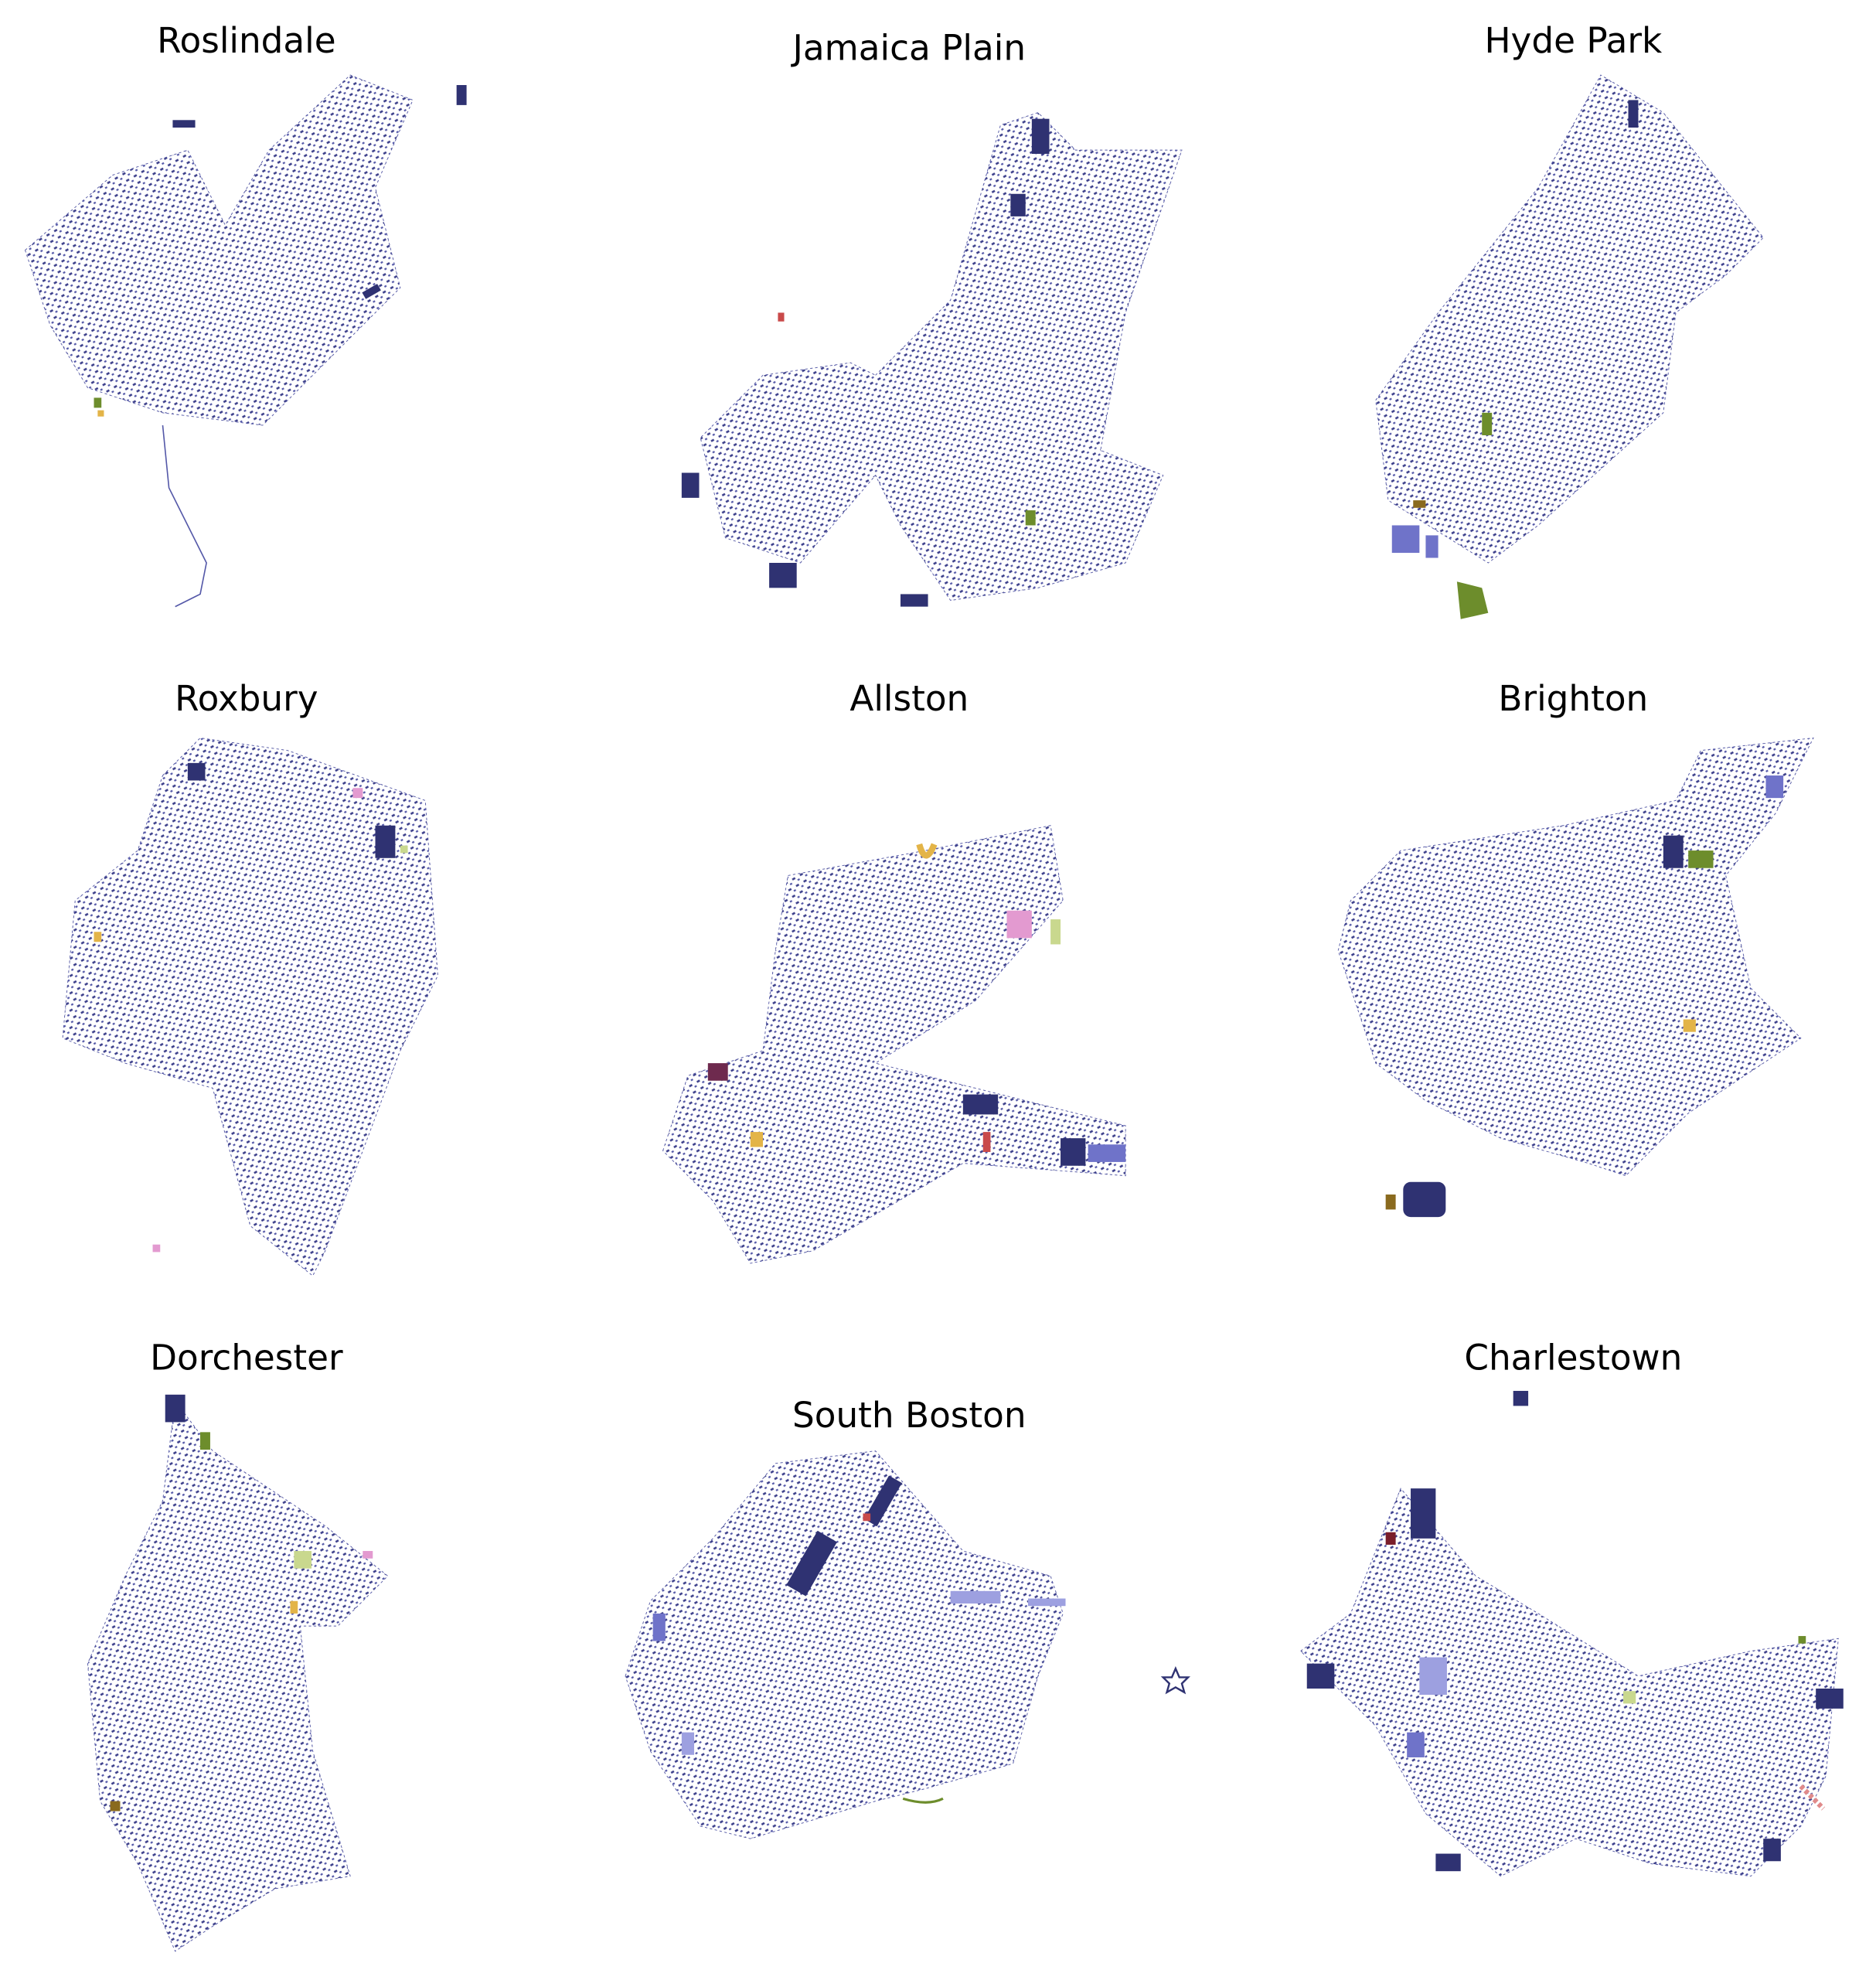 The image size is (1876, 1970). I want to click on map-title: Roxbury, so click(246, 698).